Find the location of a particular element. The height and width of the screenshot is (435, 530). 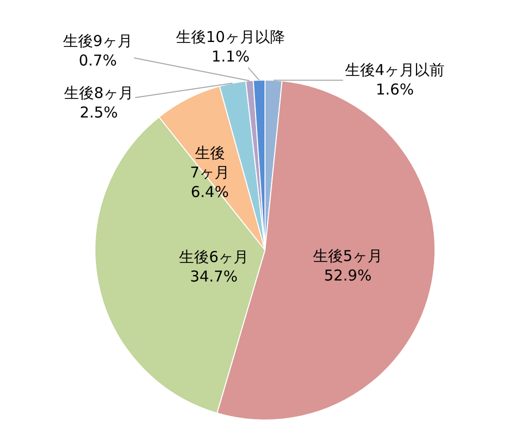

data-label: 2.5% is located at coordinates (99, 113).